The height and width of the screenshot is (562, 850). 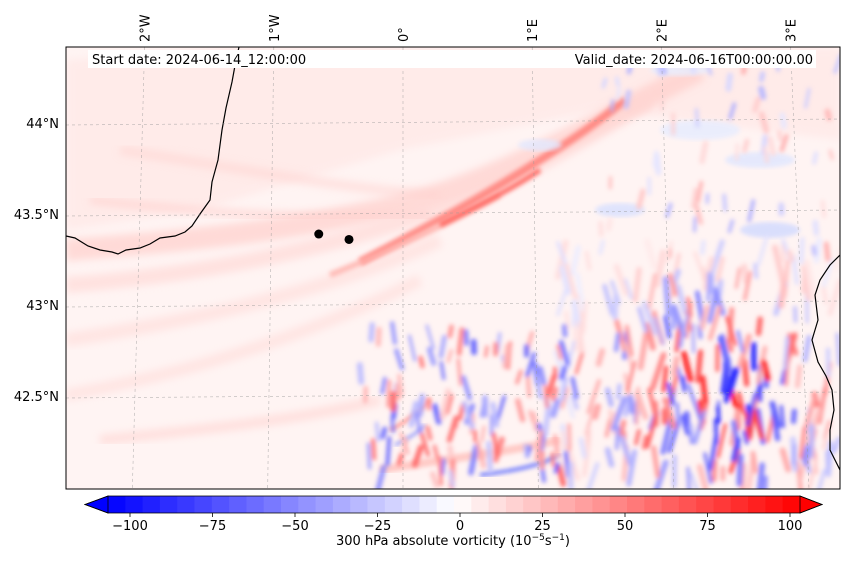 What do you see at coordinates (625, 526) in the screenshot?
I see `colorbar-tick-label: 50` at bounding box center [625, 526].